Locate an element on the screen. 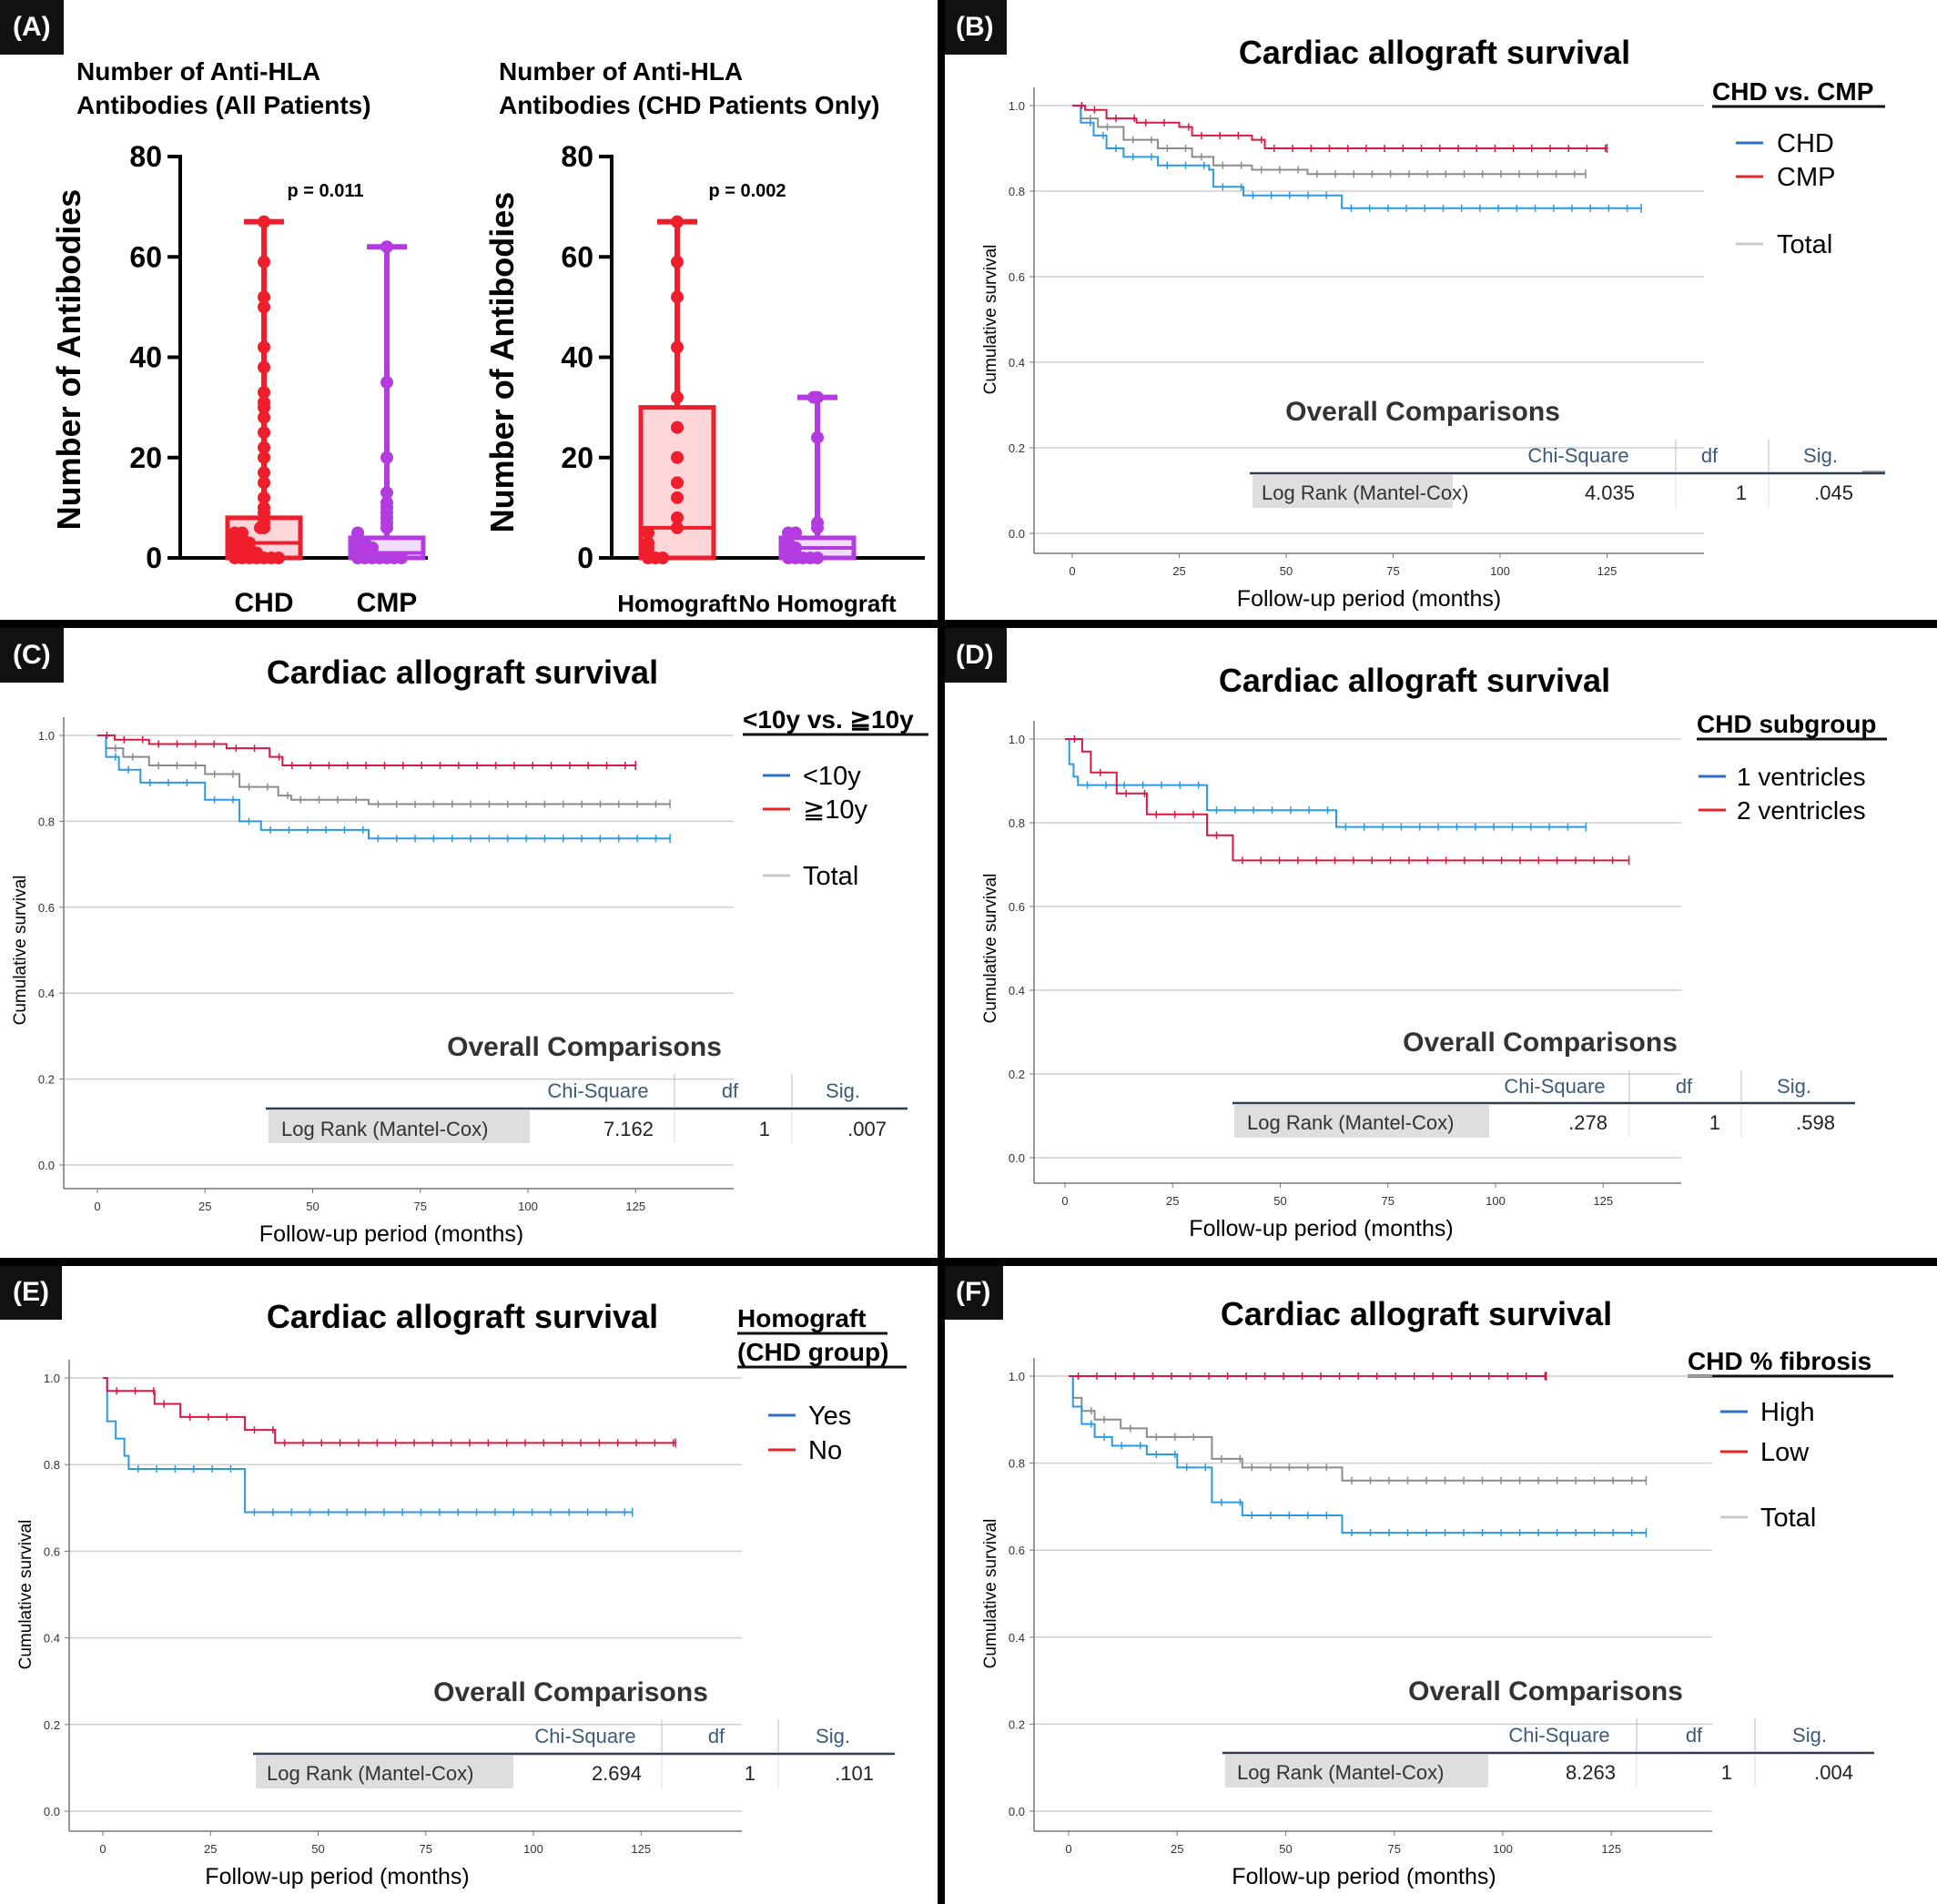 This screenshot has width=1937, height=1904. legend-title-line1: Homograft is located at coordinates (802, 1318).